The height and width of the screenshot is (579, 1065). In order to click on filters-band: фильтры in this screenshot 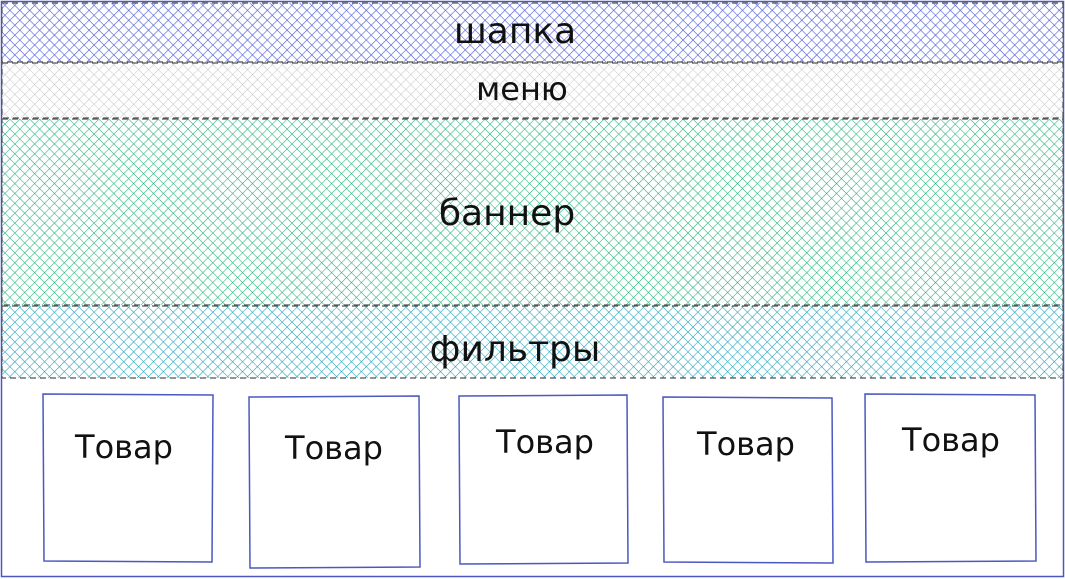, I will do `click(532, 342)`.